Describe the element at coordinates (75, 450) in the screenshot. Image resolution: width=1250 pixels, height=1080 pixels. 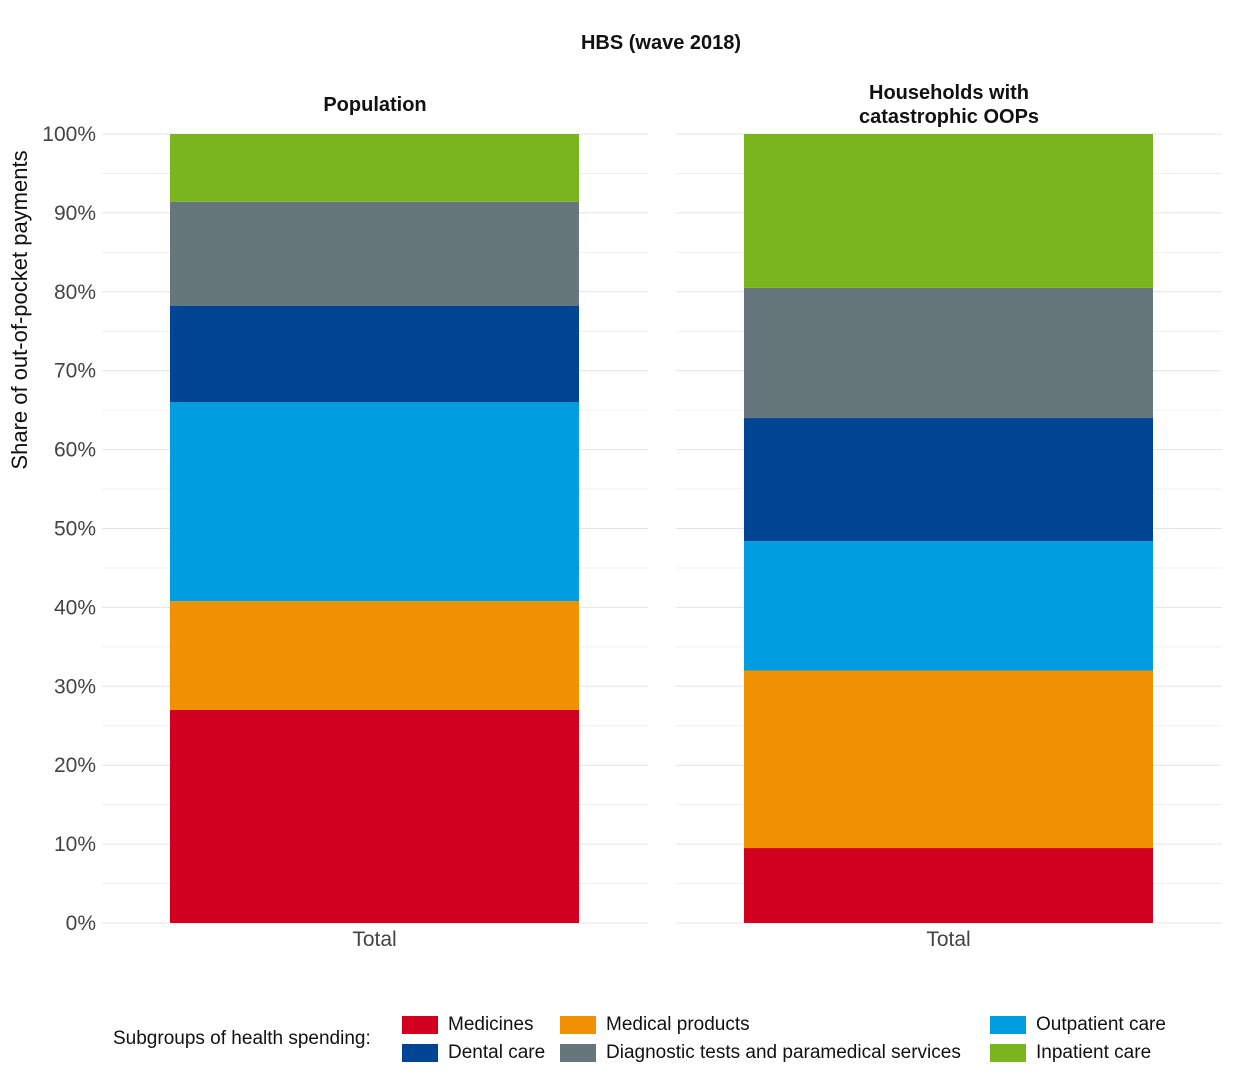
I see `y-tick-label: 60%` at that location.